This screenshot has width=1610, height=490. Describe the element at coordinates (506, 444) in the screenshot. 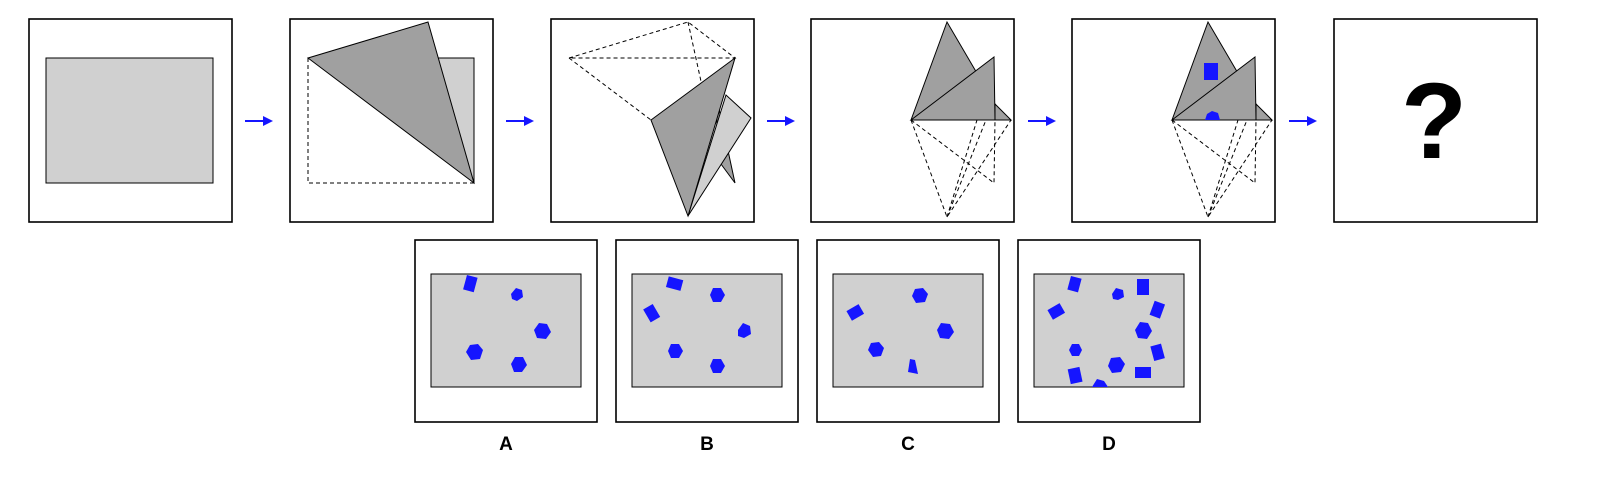

I see `option-a-label: A` at that location.